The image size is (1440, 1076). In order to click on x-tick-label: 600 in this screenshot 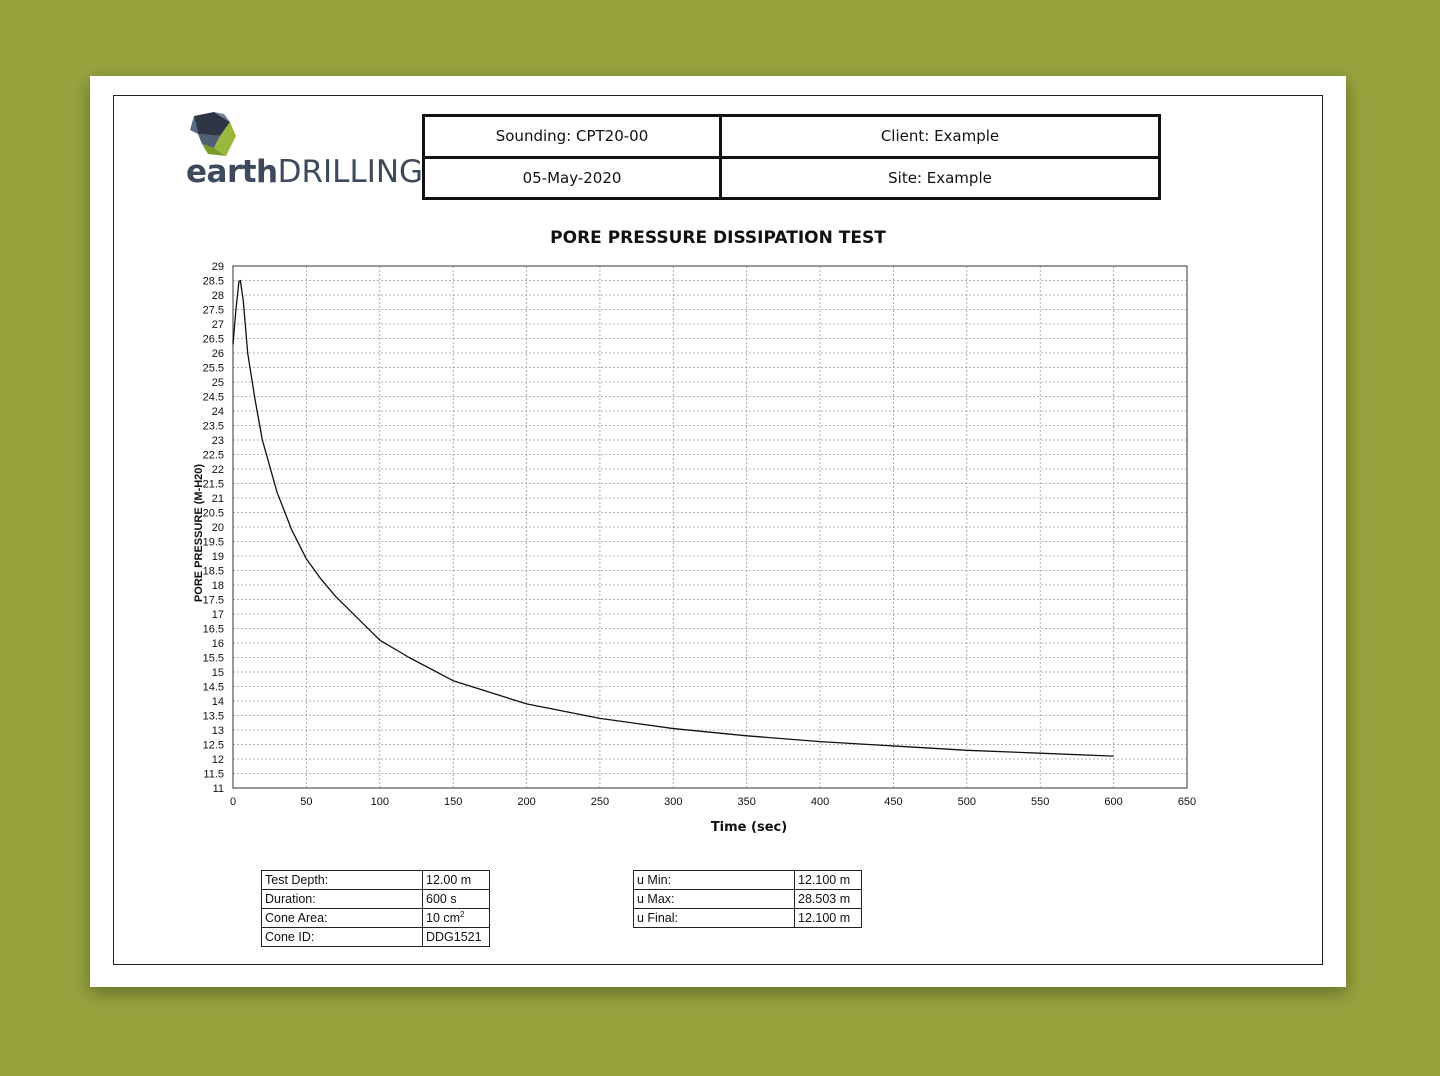, I will do `click(1113, 802)`.